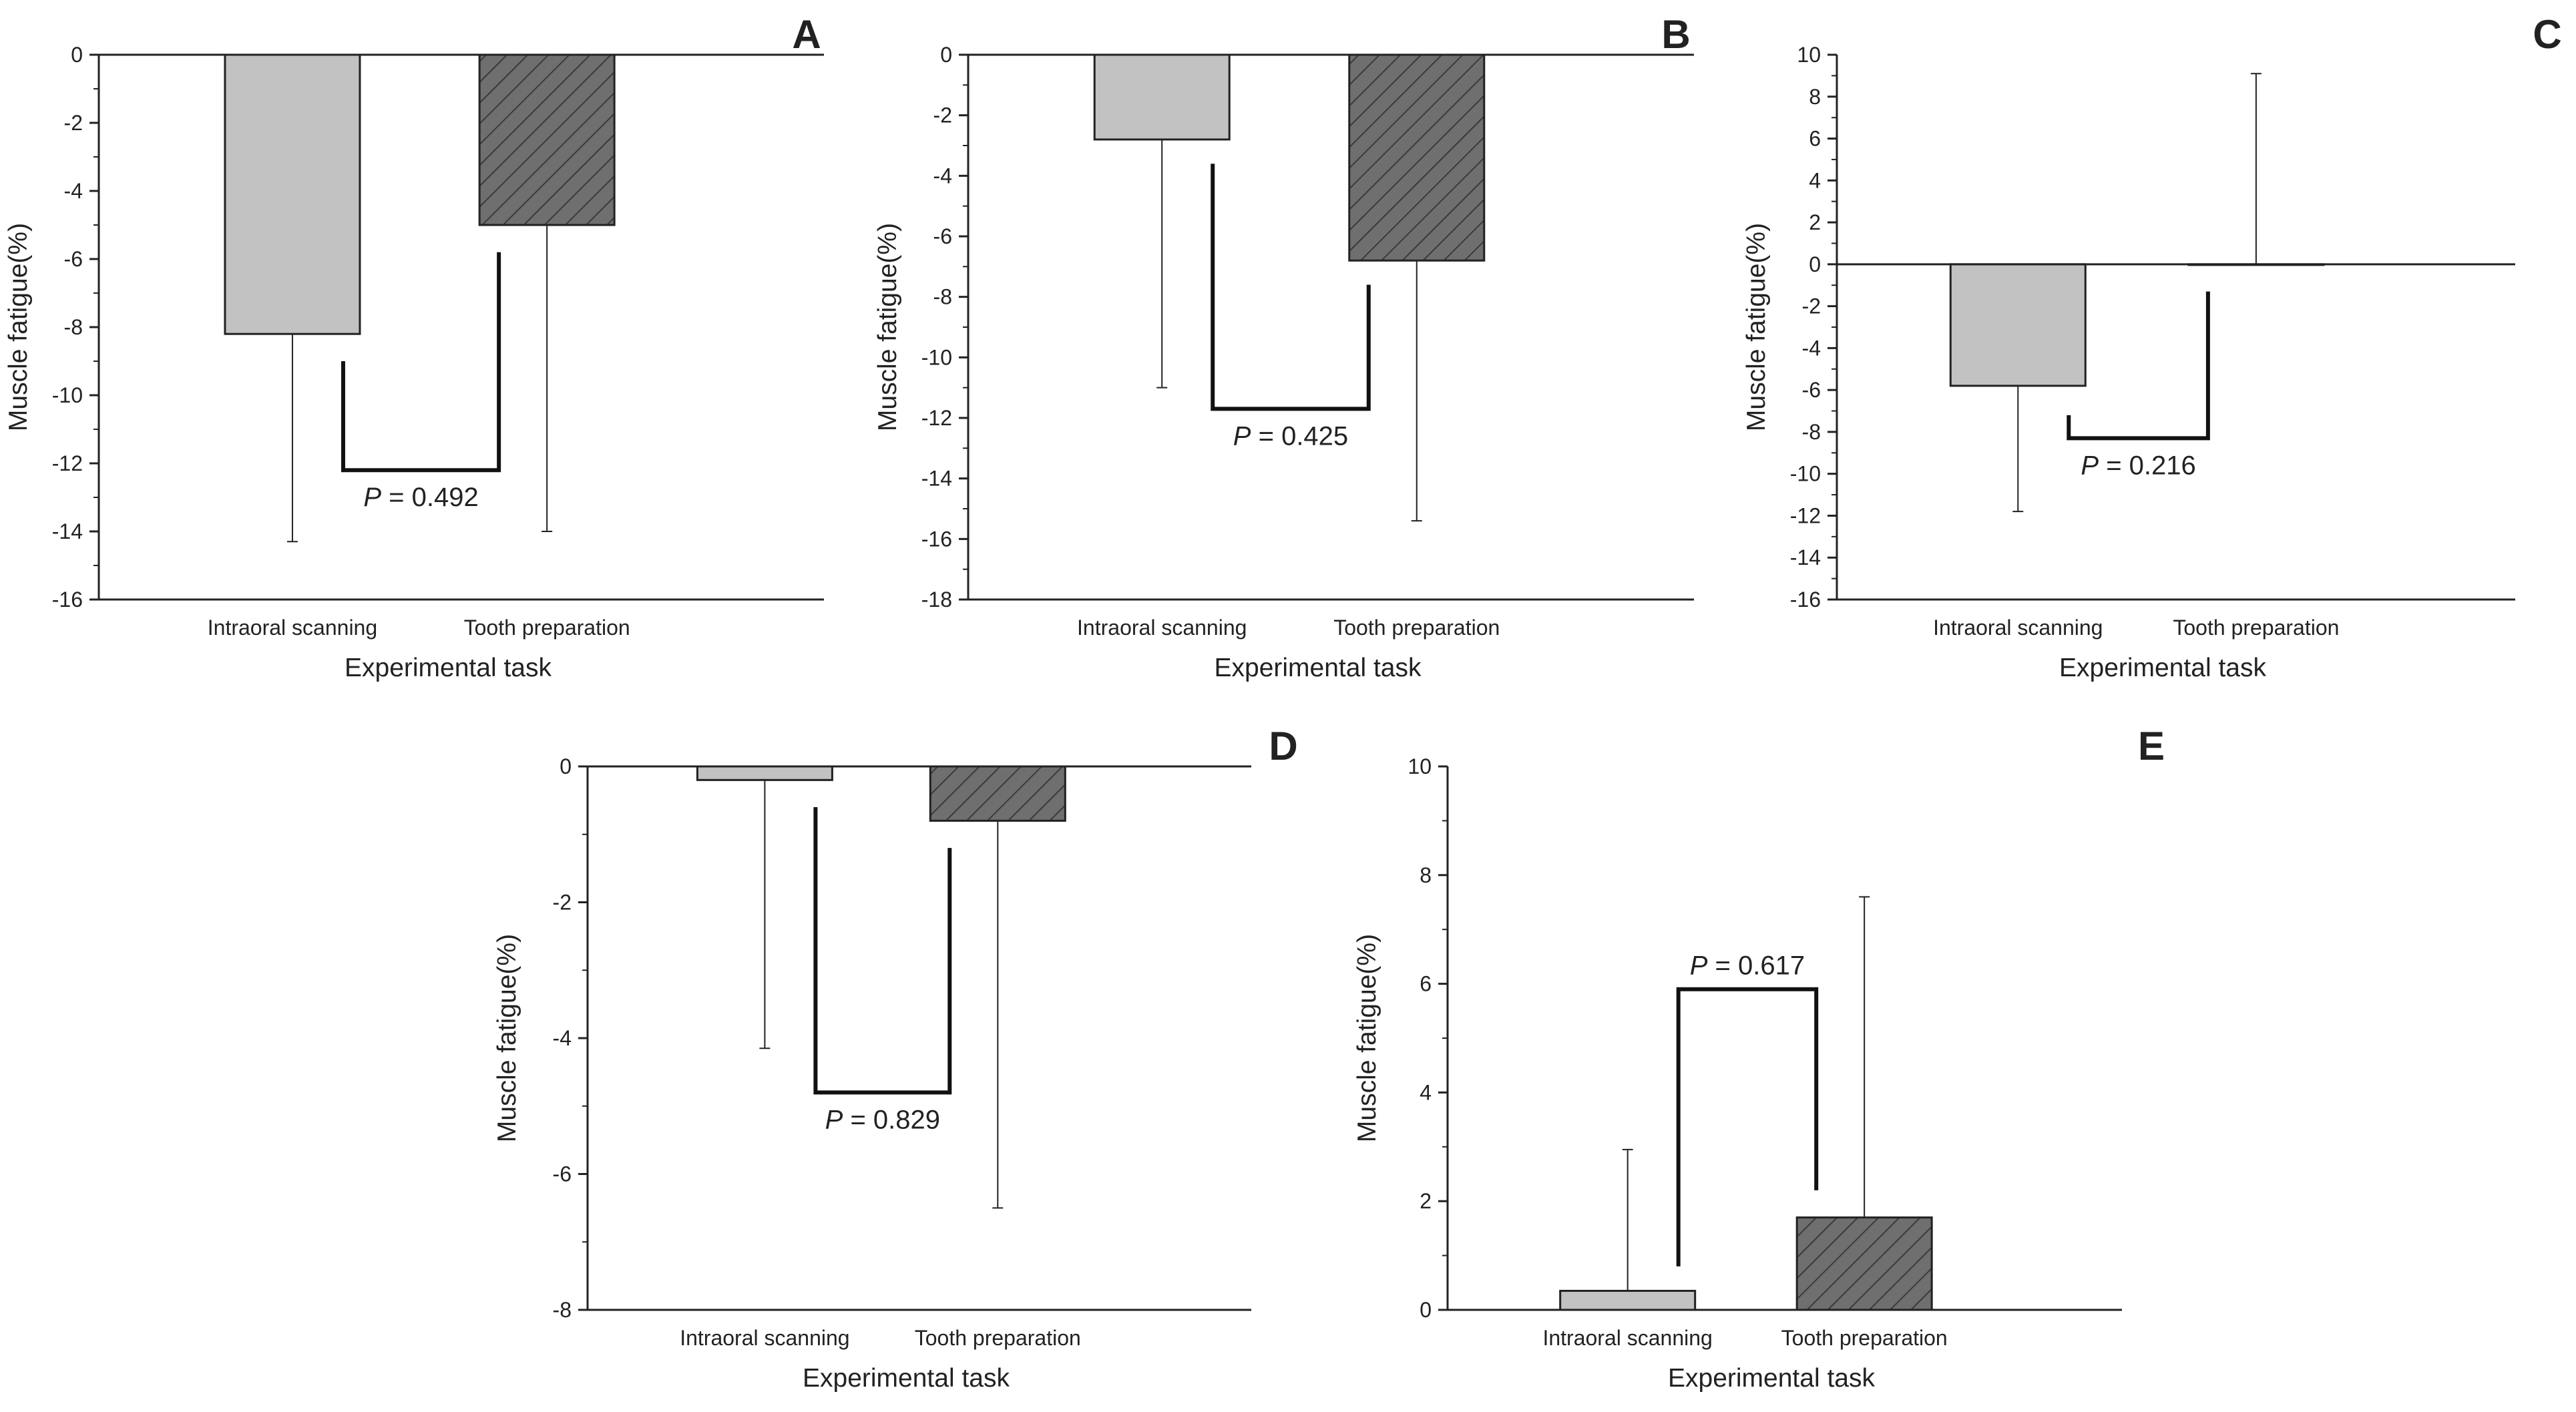 Image resolution: width=2576 pixels, height=1412 pixels. Describe the element at coordinates (1290, 436) in the screenshot. I see `p-value-label: P = 0.425` at that location.